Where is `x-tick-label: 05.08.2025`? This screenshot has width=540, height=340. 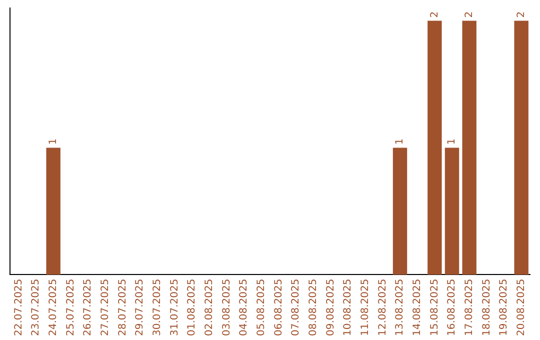
x-tick-label: 05.08.2025 is located at coordinates (261, 307).